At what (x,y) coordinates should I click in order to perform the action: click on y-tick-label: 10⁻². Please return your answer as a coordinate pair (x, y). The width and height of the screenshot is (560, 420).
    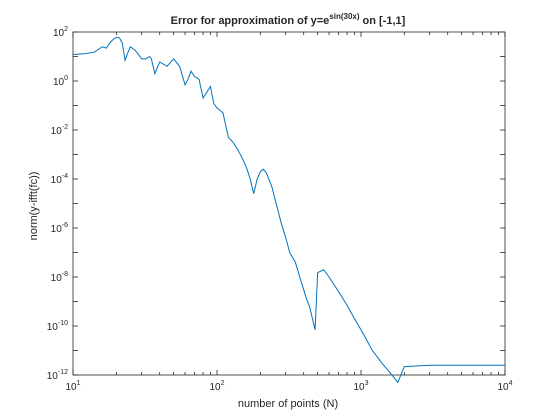
    Looking at the image, I should click on (59, 130).